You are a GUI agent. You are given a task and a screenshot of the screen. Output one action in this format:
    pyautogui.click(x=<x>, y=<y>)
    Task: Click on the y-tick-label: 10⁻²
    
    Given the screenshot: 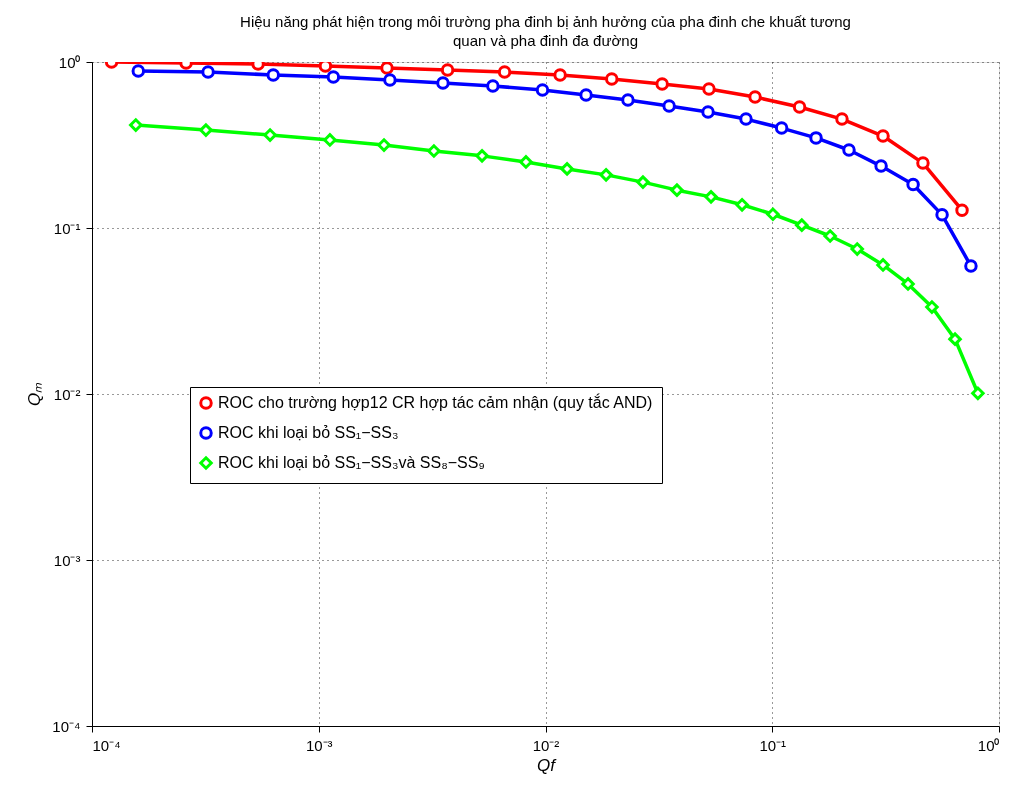 What is the action you would take?
    pyautogui.click(x=67, y=394)
    